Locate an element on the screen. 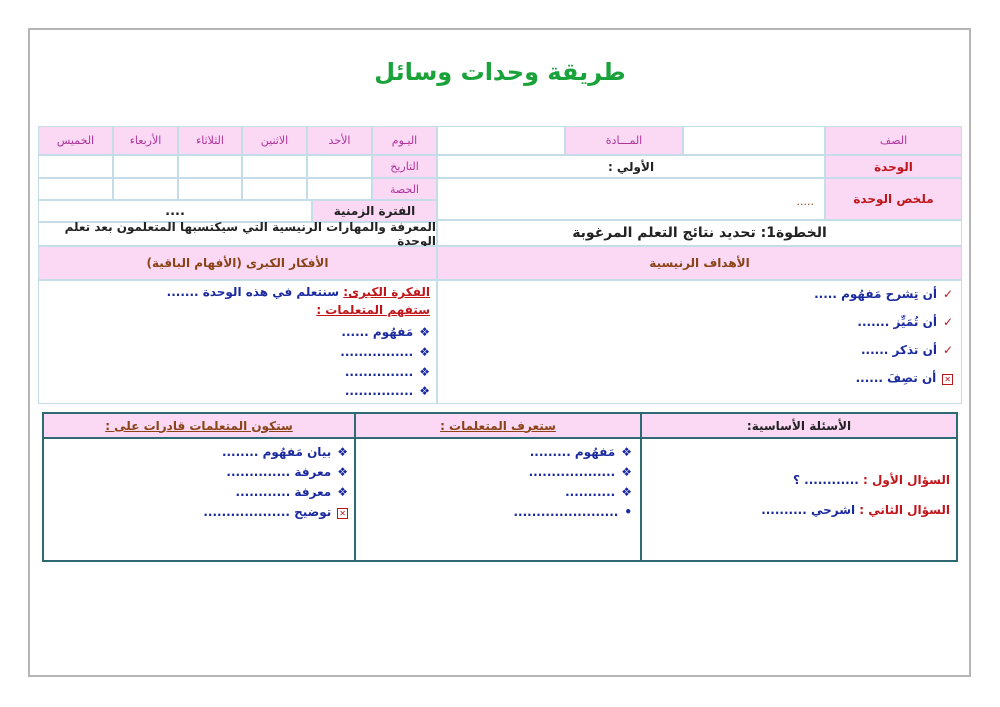 The height and width of the screenshot is (707, 1000). subject-field is located at coordinates (501, 140).